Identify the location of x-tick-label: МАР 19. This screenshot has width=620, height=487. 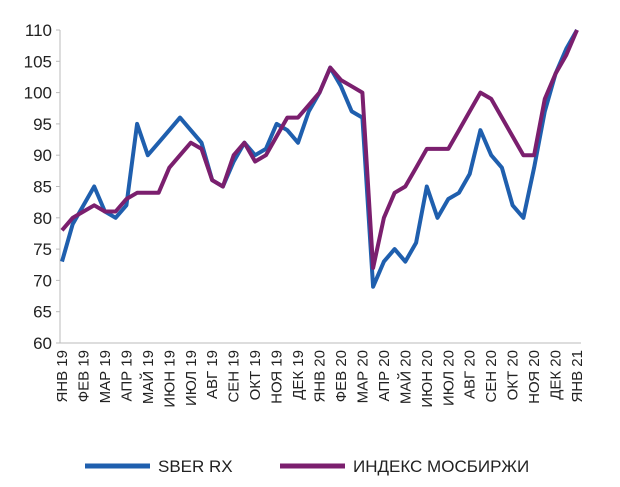
(105, 376).